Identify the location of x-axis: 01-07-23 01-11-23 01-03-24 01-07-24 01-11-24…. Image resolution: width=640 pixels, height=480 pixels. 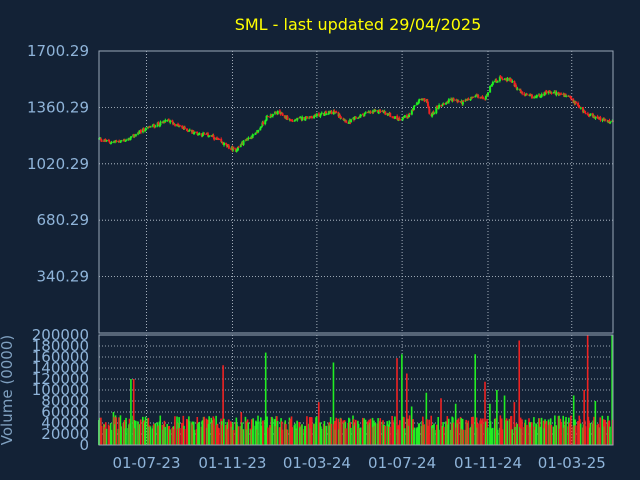
(358, 463).